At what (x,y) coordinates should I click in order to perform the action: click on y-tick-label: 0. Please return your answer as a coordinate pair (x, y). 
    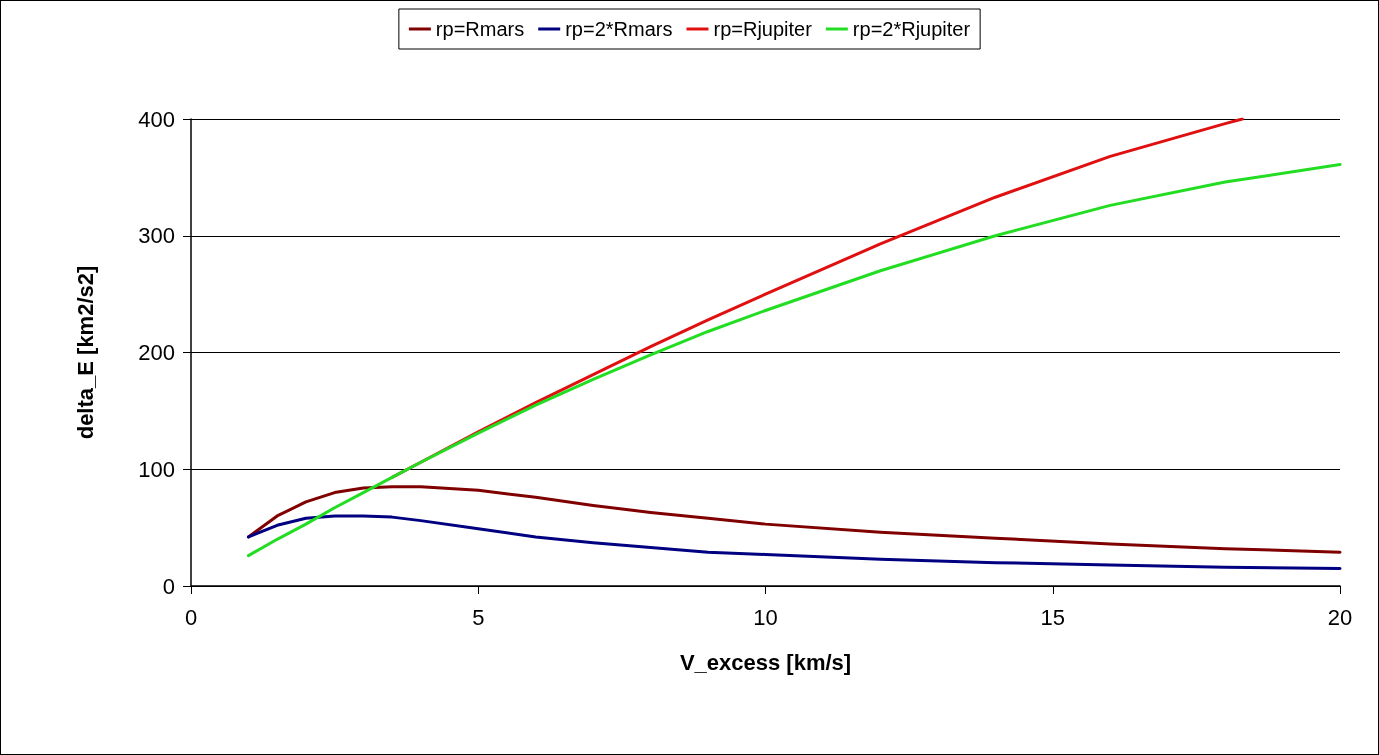
    Looking at the image, I should click on (168, 586).